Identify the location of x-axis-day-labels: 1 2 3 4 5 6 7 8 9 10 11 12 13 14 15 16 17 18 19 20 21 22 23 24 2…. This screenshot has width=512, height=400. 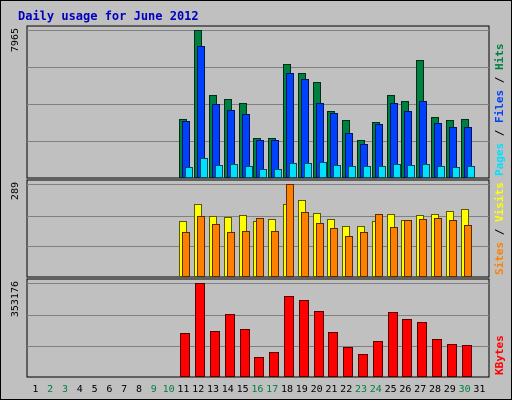
(258, 389).